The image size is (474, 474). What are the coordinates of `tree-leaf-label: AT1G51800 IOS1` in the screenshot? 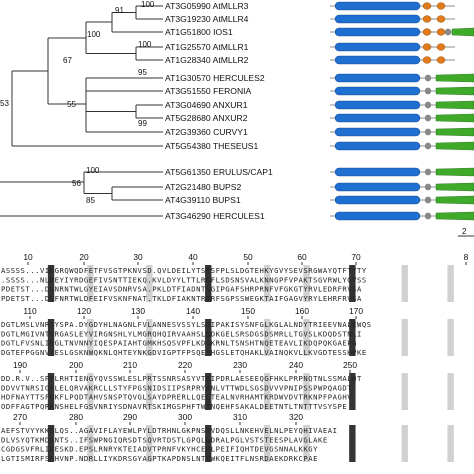 It's located at (199, 32).